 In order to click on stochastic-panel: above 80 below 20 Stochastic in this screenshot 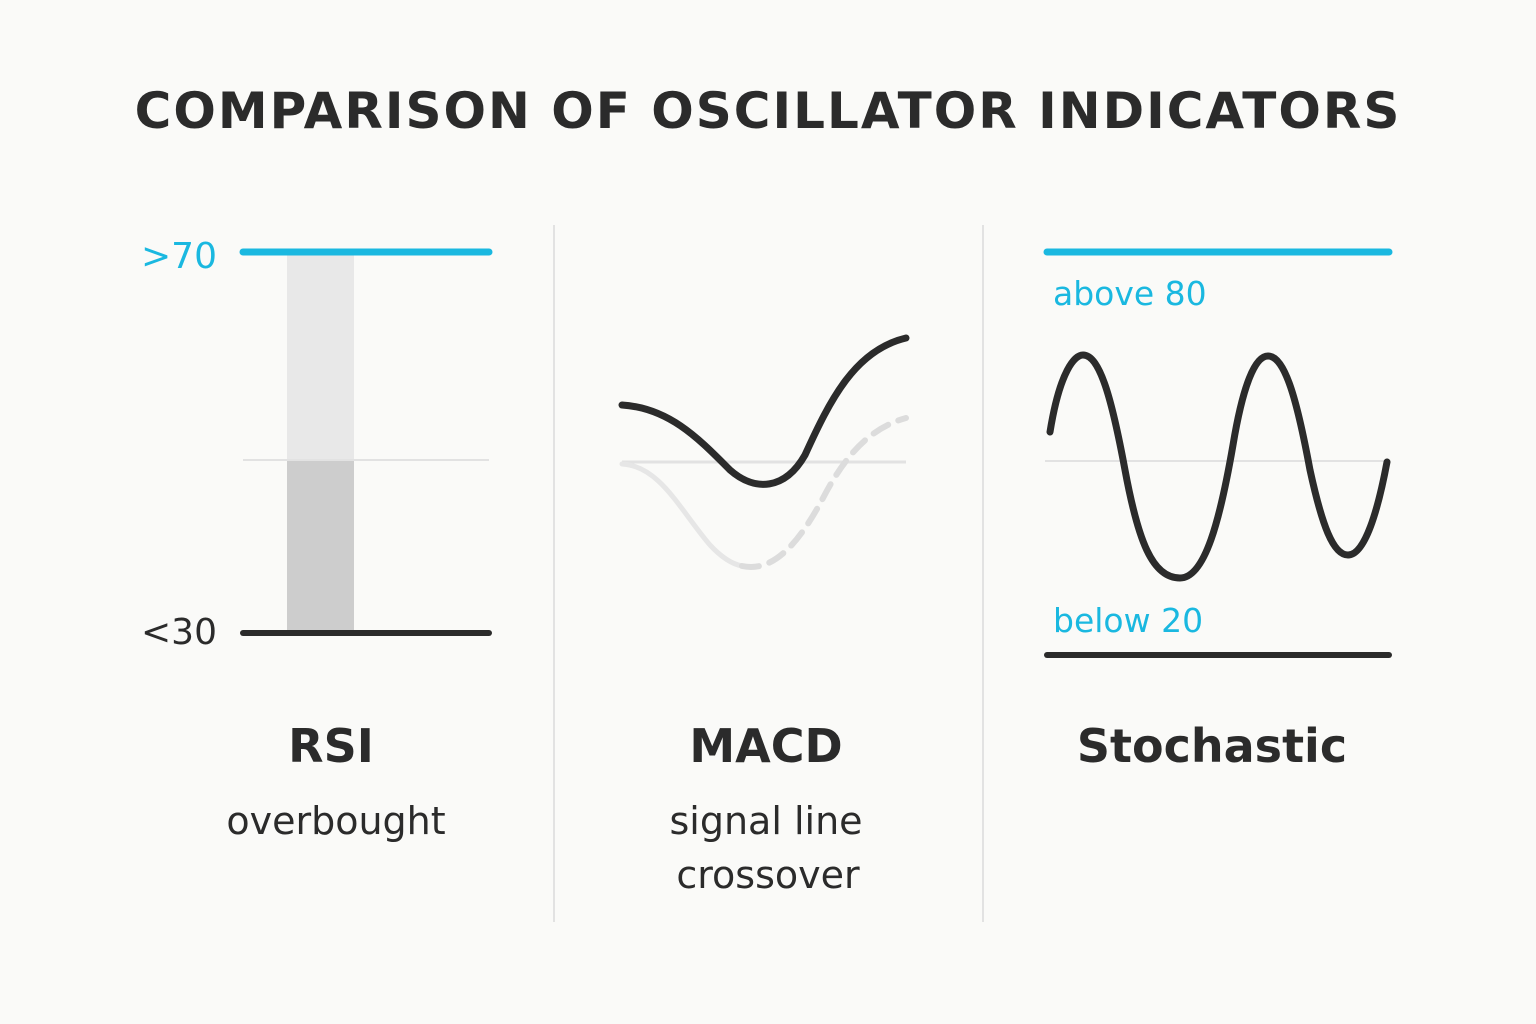, I will do `click(1218, 510)`.